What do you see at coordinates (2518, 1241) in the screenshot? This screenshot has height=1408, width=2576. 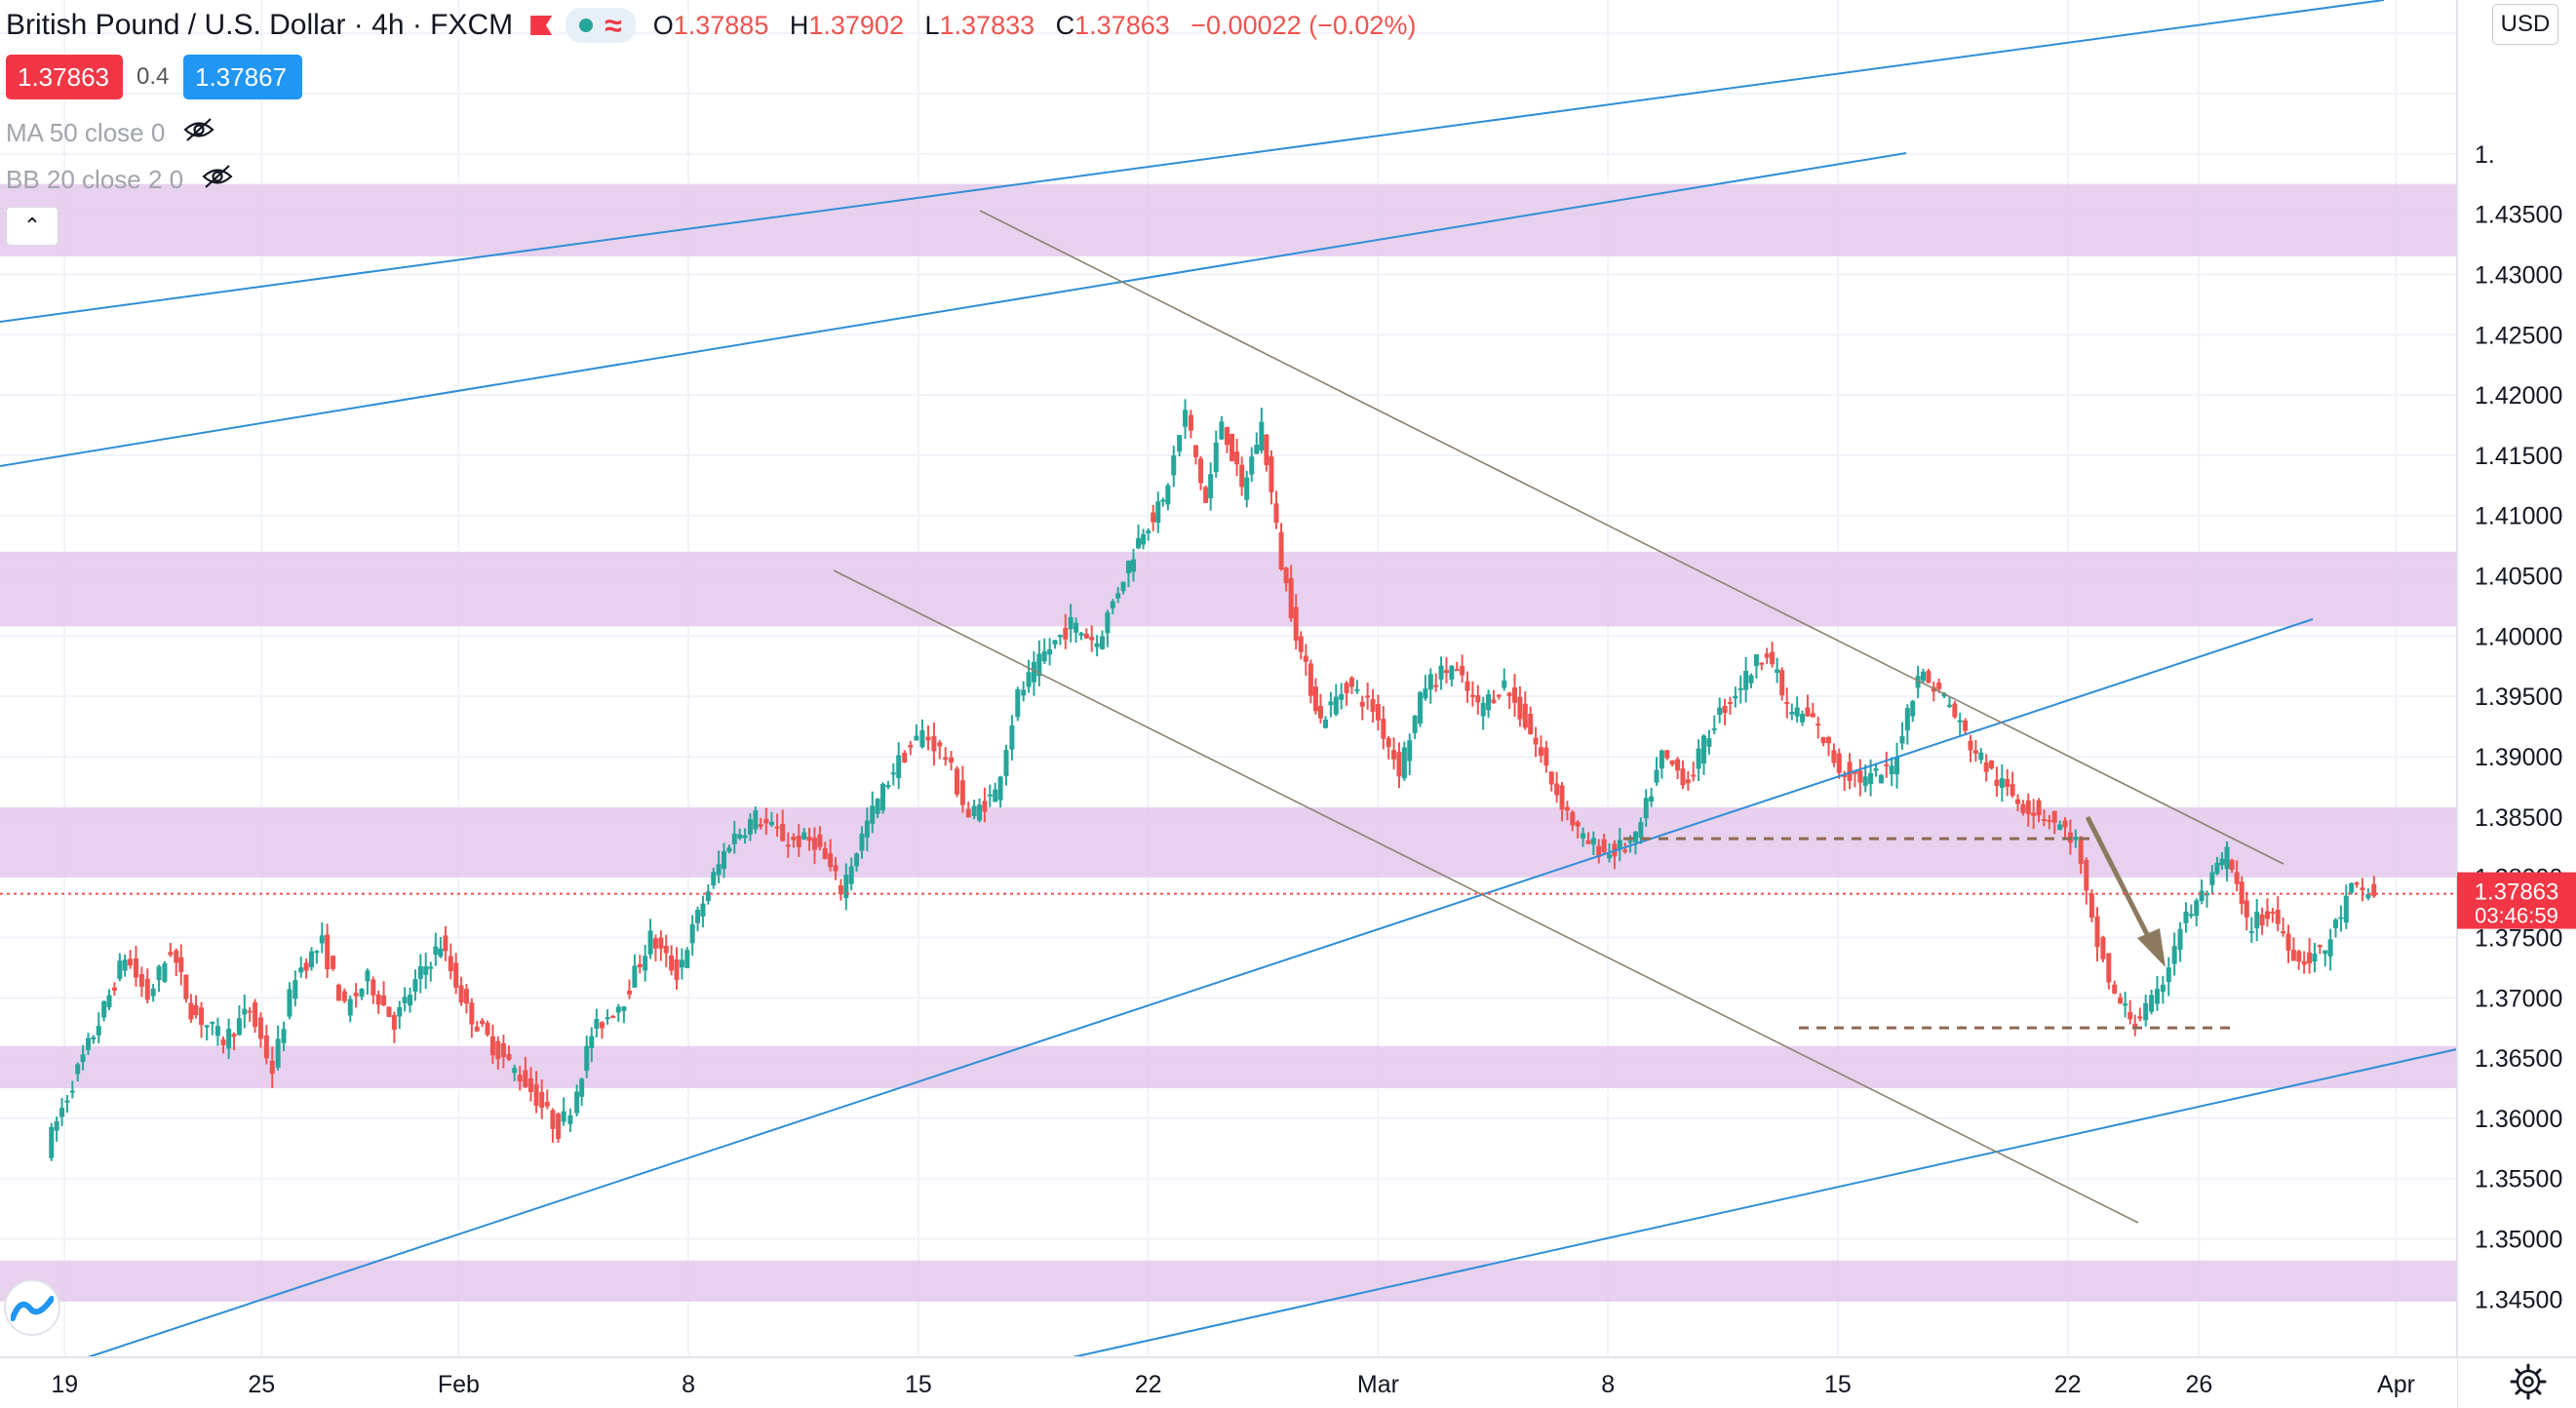 I see `y-tick-label: 1.35000` at bounding box center [2518, 1241].